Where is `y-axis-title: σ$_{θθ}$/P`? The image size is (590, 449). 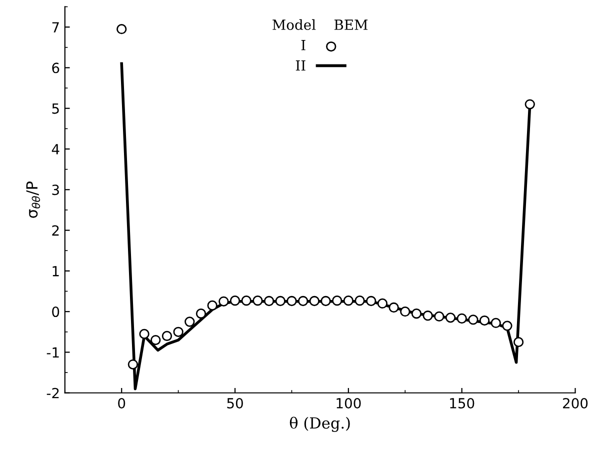
y-axis-title: σ$_{θθ}$/P is located at coordinates (33, 200).